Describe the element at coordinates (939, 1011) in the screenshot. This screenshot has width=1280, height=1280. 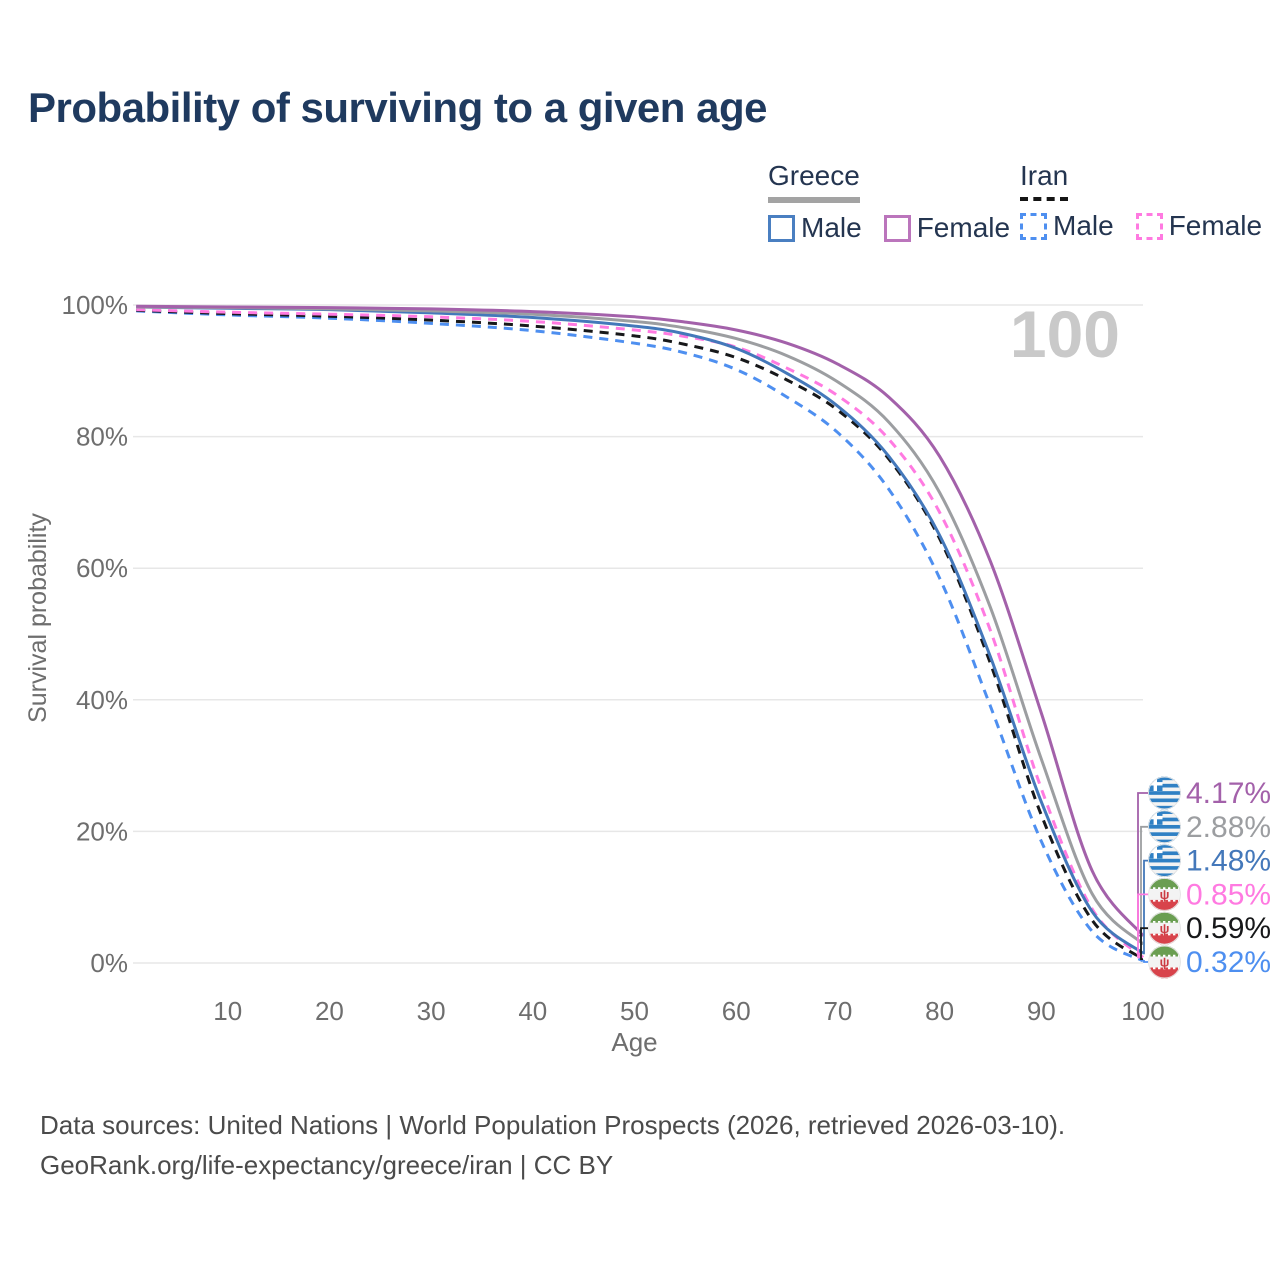
I see `x-tick-label: 80` at that location.